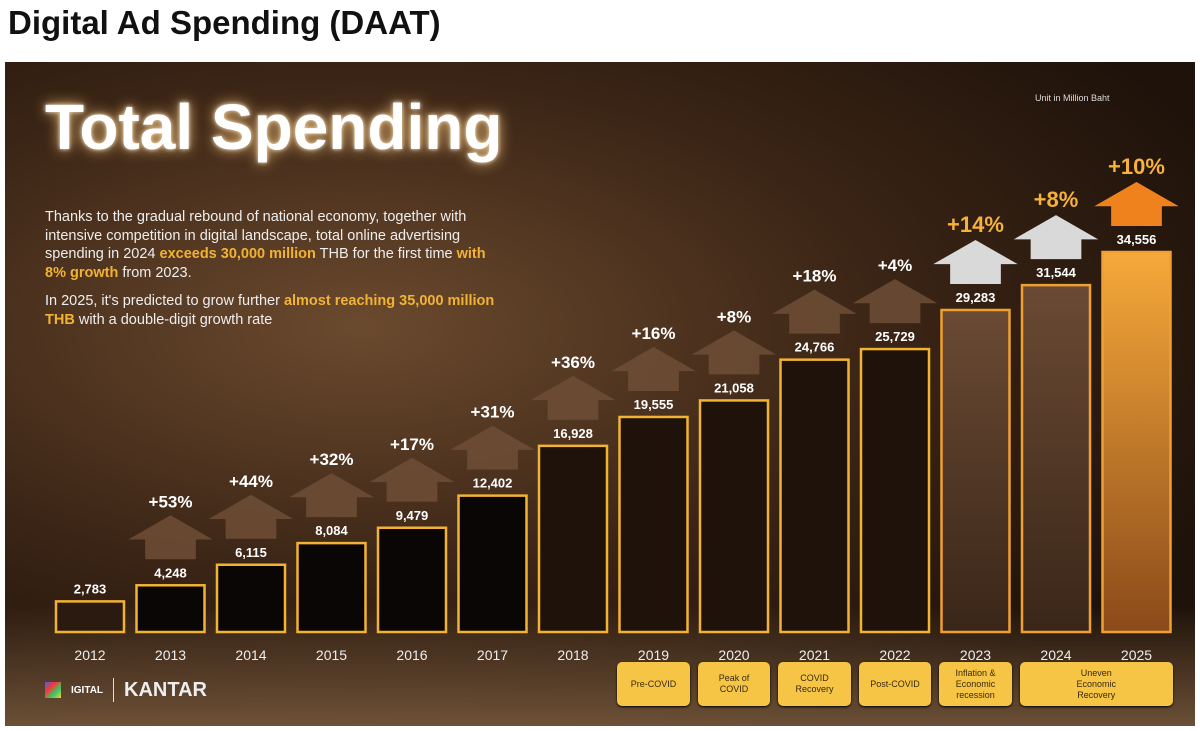 The width and height of the screenshot is (1200, 731). I want to click on growth-label-2014: +44%, so click(251, 481).